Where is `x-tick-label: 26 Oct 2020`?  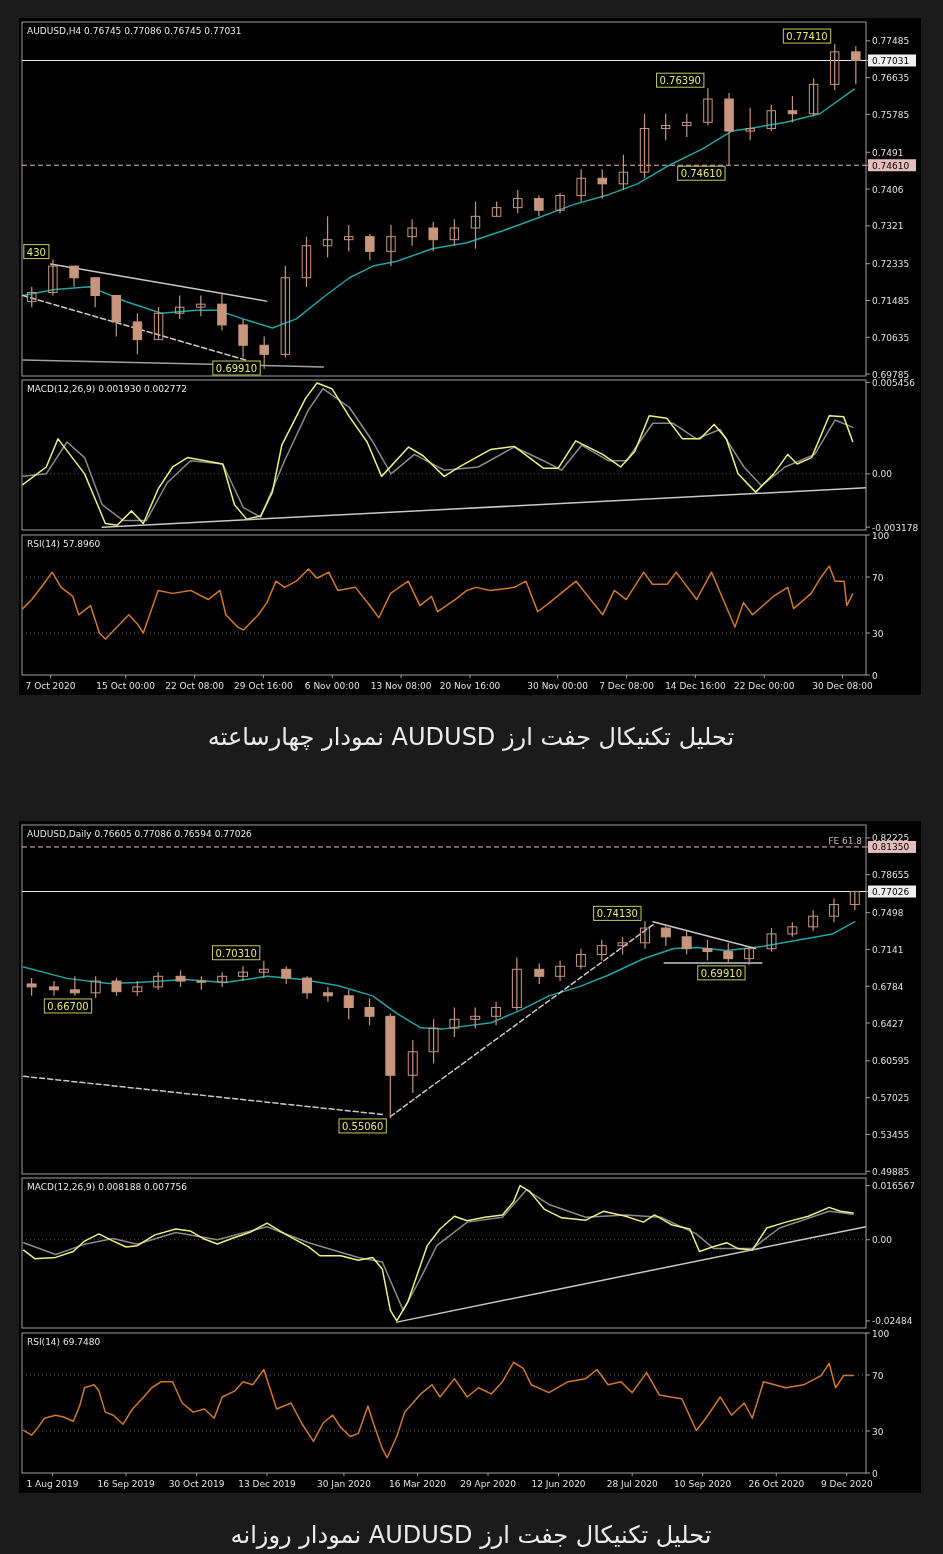 x-tick-label: 26 Oct 2020 is located at coordinates (776, 1484).